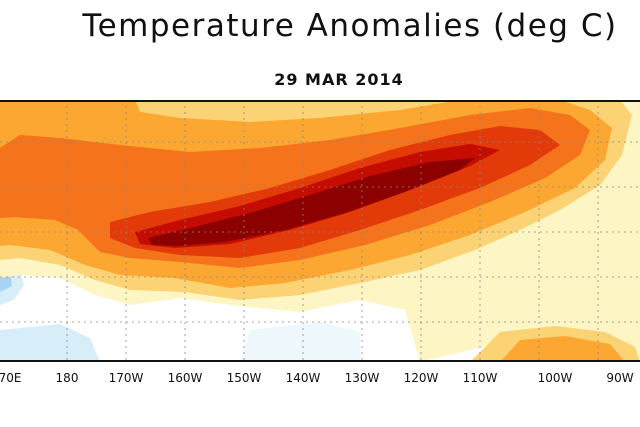 The width and height of the screenshot is (640, 427). Describe the element at coordinates (126, 378) in the screenshot. I see `x-tick-label: 170W` at that location.